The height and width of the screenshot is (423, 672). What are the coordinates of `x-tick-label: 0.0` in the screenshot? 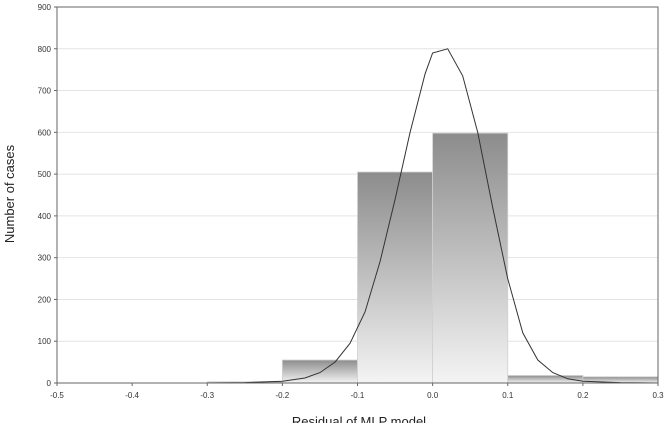 It's located at (433, 395).